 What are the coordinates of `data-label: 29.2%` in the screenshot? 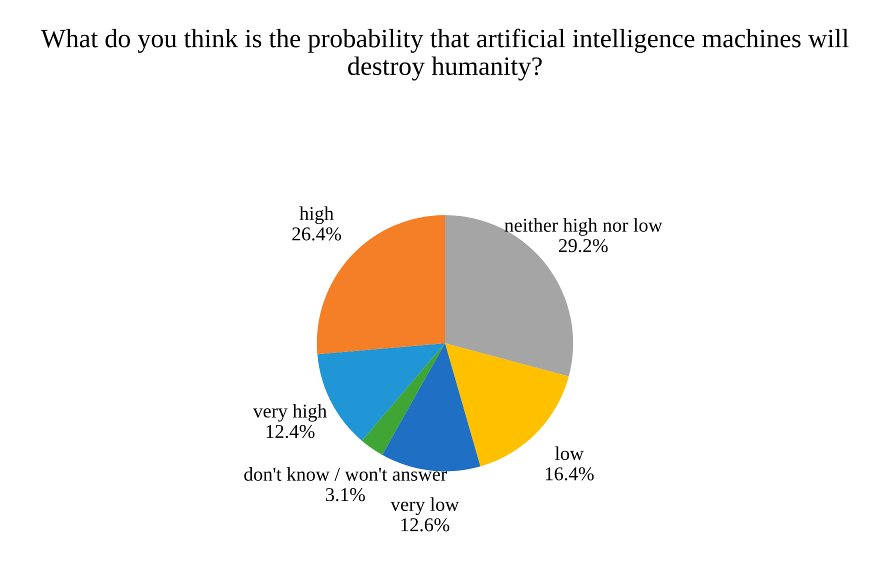 It's located at (583, 245).